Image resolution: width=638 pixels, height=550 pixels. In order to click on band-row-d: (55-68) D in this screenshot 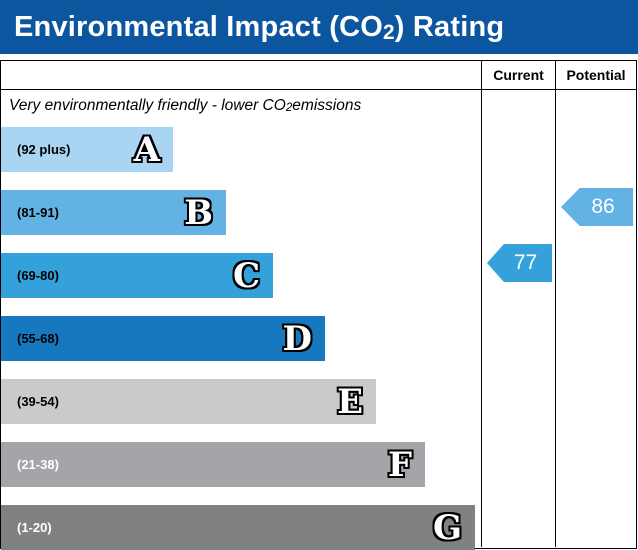, I will do `click(241, 344)`.